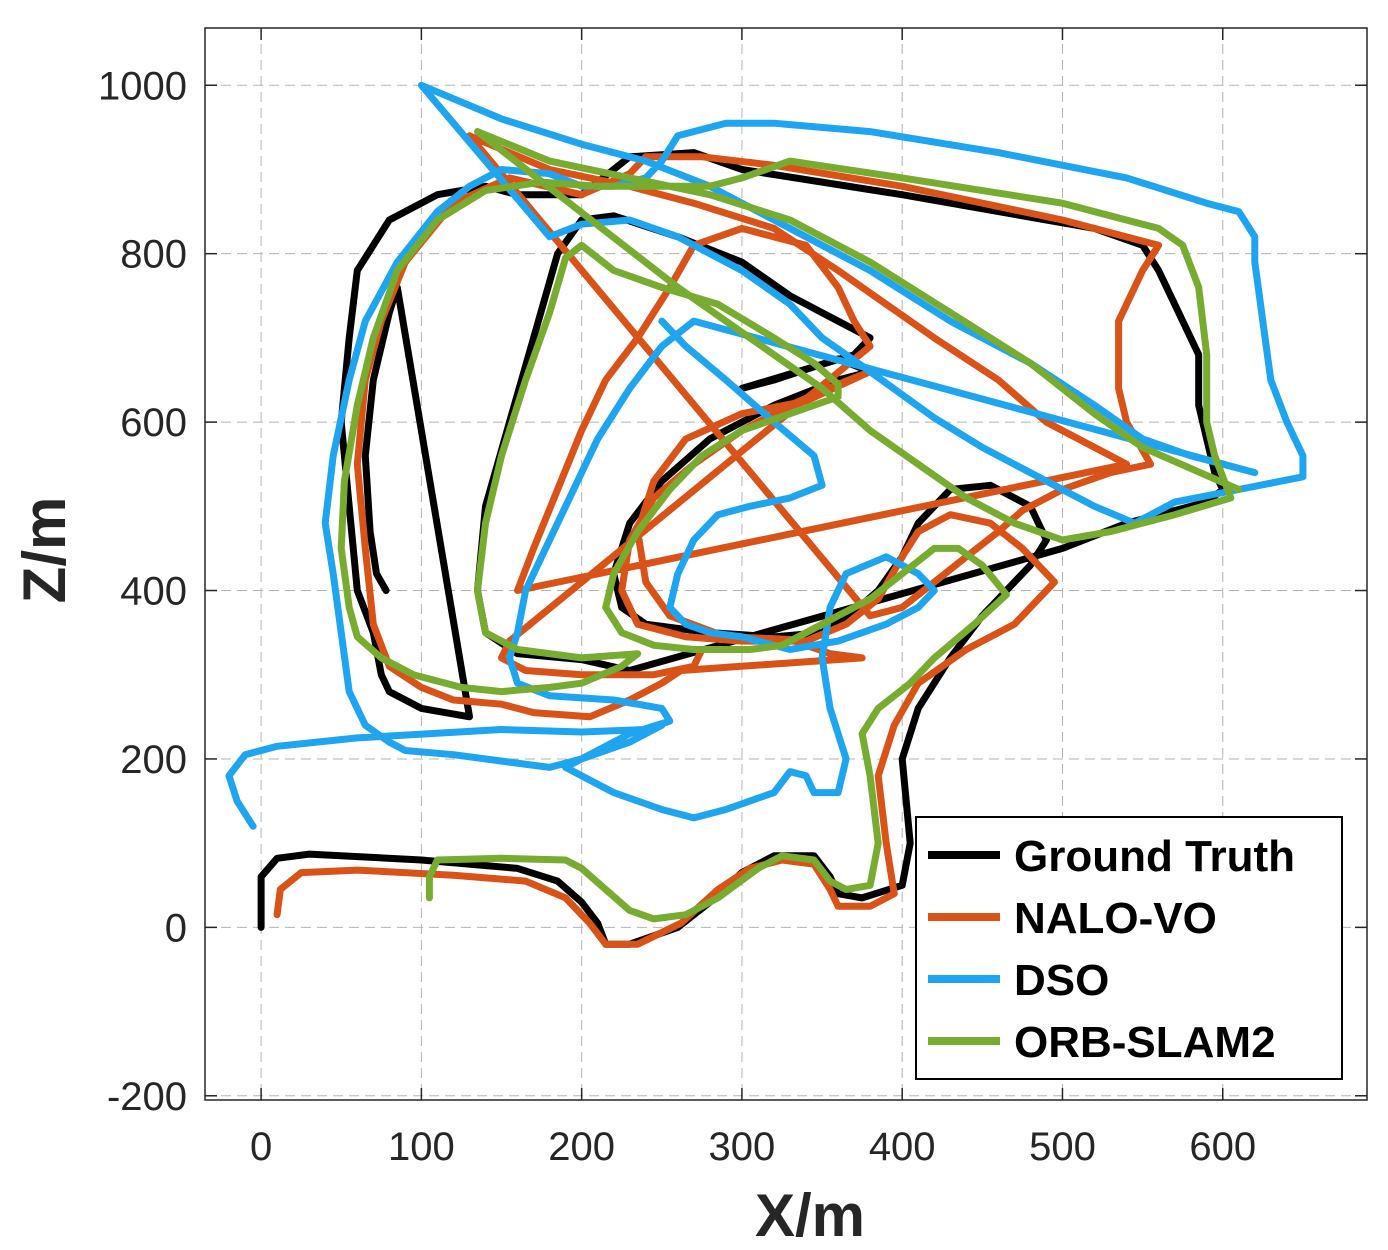 Image resolution: width=1388 pixels, height=1250 pixels. What do you see at coordinates (1115, 918) in the screenshot?
I see `legend-label-nalo-vo: NALO-VO` at bounding box center [1115, 918].